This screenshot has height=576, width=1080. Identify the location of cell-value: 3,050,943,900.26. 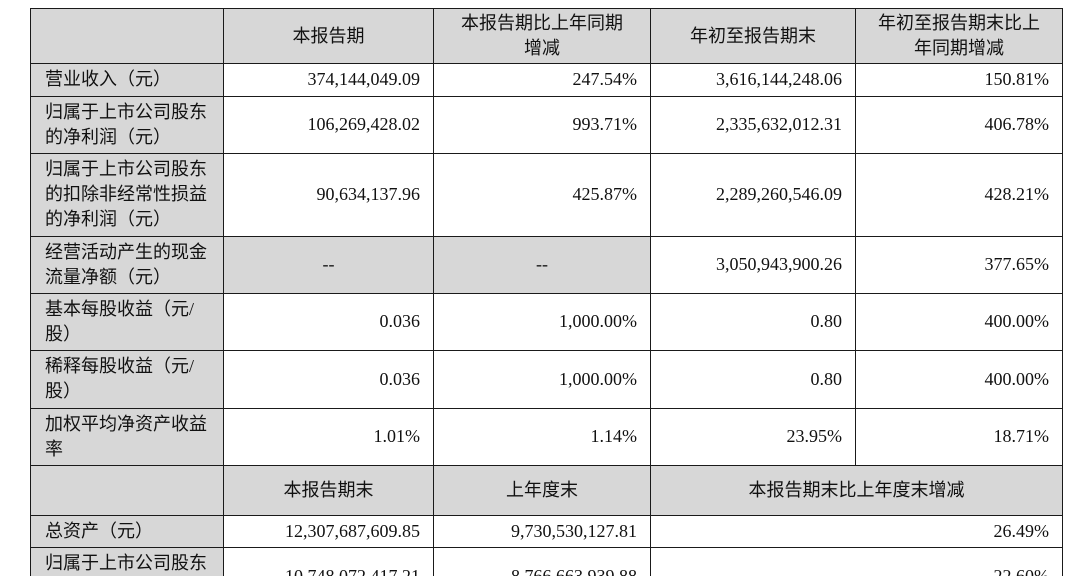
(753, 264).